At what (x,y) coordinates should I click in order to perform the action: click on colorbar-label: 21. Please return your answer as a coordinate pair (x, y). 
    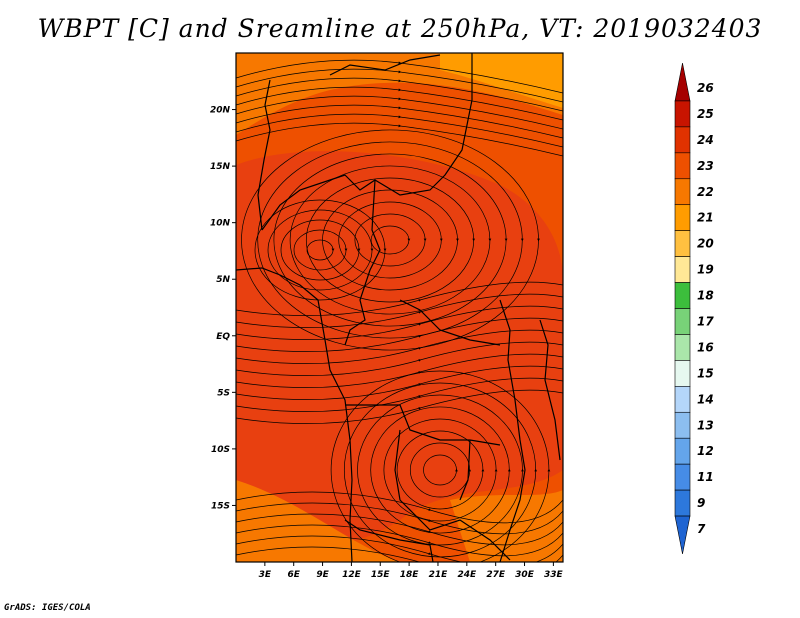
    Looking at the image, I should click on (705, 218).